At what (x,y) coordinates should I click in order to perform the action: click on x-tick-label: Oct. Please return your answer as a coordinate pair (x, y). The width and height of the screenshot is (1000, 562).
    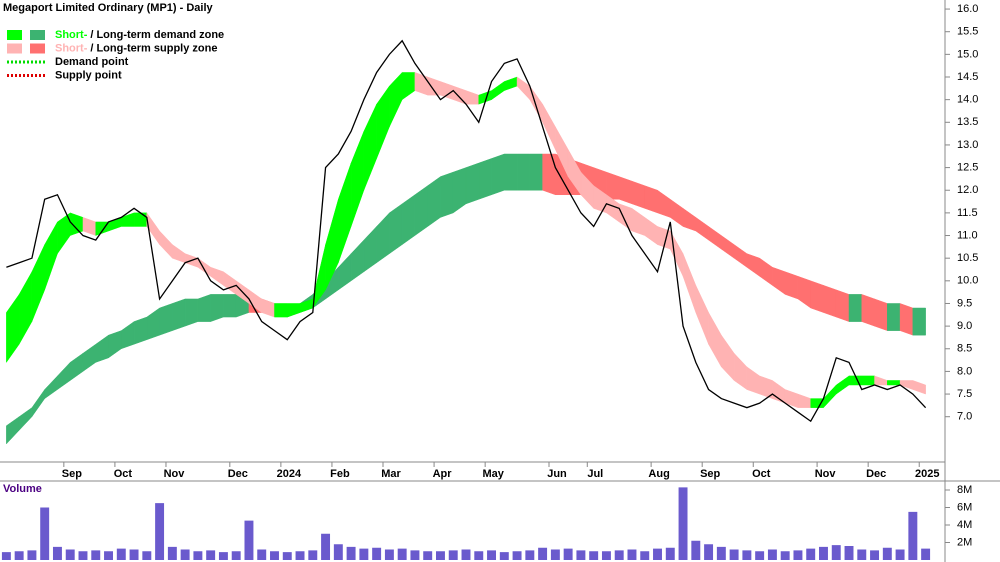
    Looking at the image, I should click on (123, 474).